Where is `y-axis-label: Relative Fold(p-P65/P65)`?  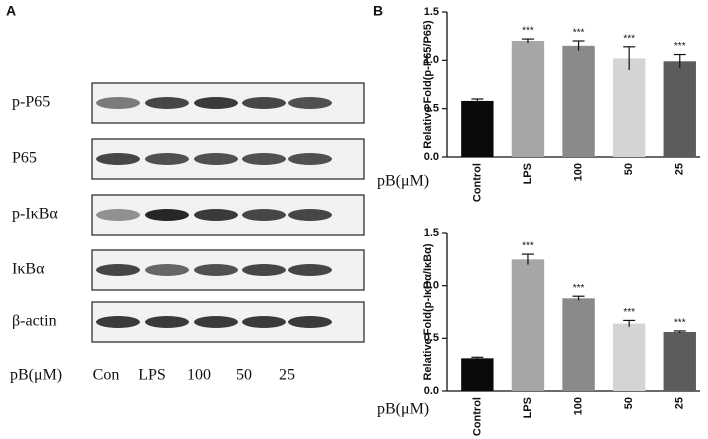
y-axis-label: Relative Fold(p-P65/P65) is located at coordinates (428, 84).